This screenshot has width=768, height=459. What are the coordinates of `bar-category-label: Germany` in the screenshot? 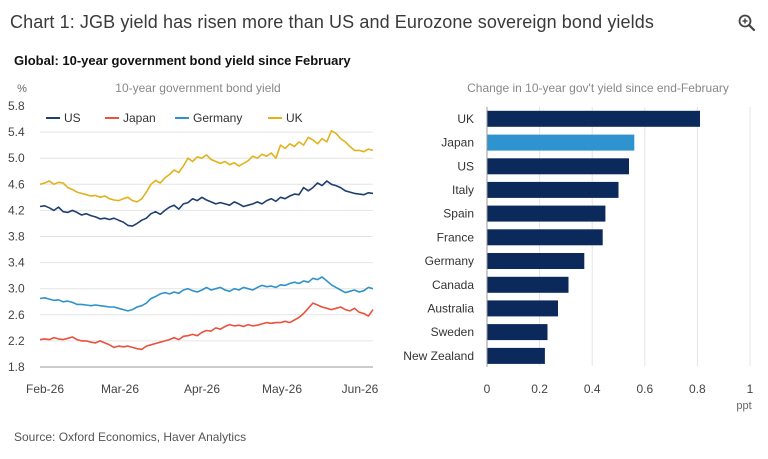 It's located at (449, 261).